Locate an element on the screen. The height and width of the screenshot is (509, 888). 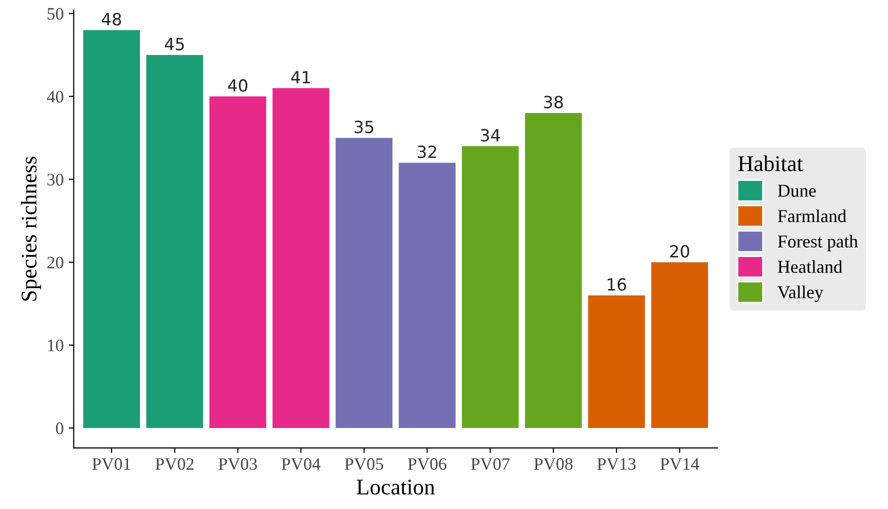
legend-label: Forest path is located at coordinates (818, 243).